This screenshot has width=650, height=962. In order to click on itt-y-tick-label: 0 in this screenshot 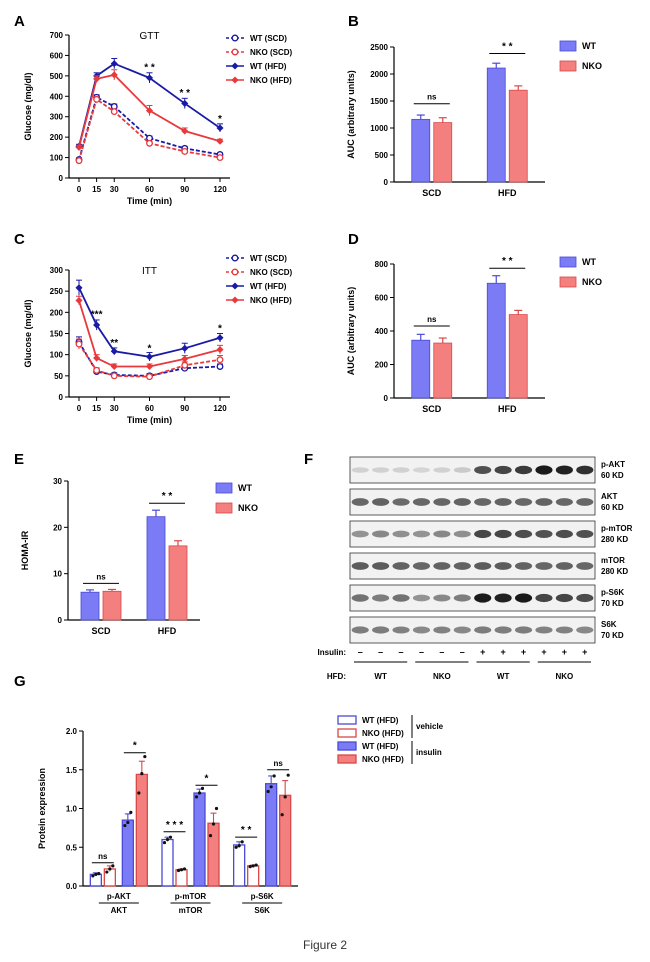, I will do `click(61, 397)`.